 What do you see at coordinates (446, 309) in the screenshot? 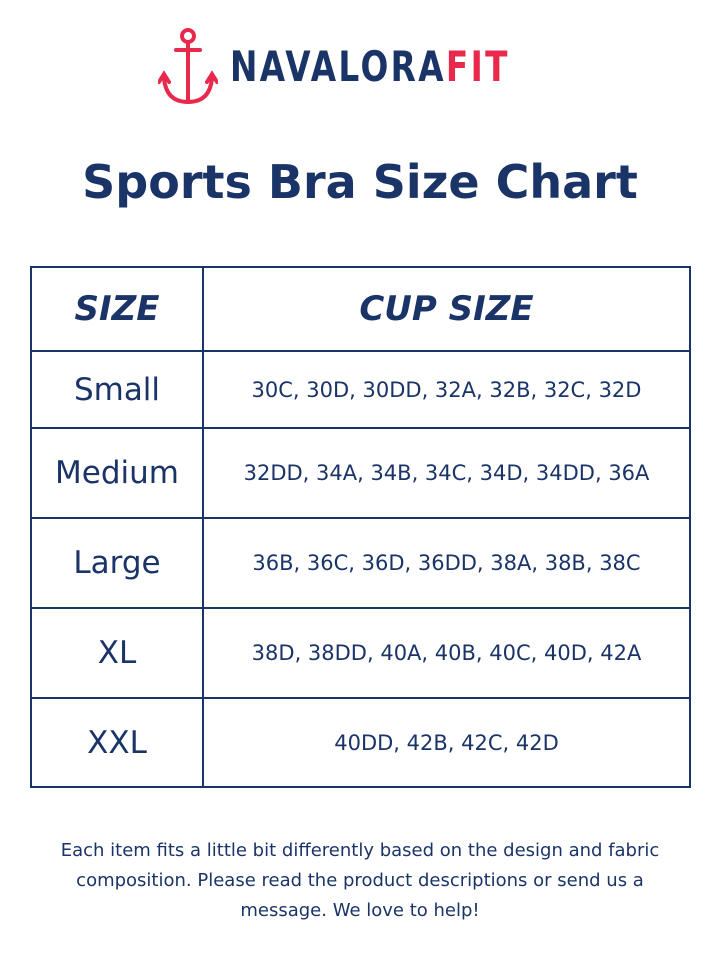
I see `header-cup-size: CUP SIZE` at bounding box center [446, 309].